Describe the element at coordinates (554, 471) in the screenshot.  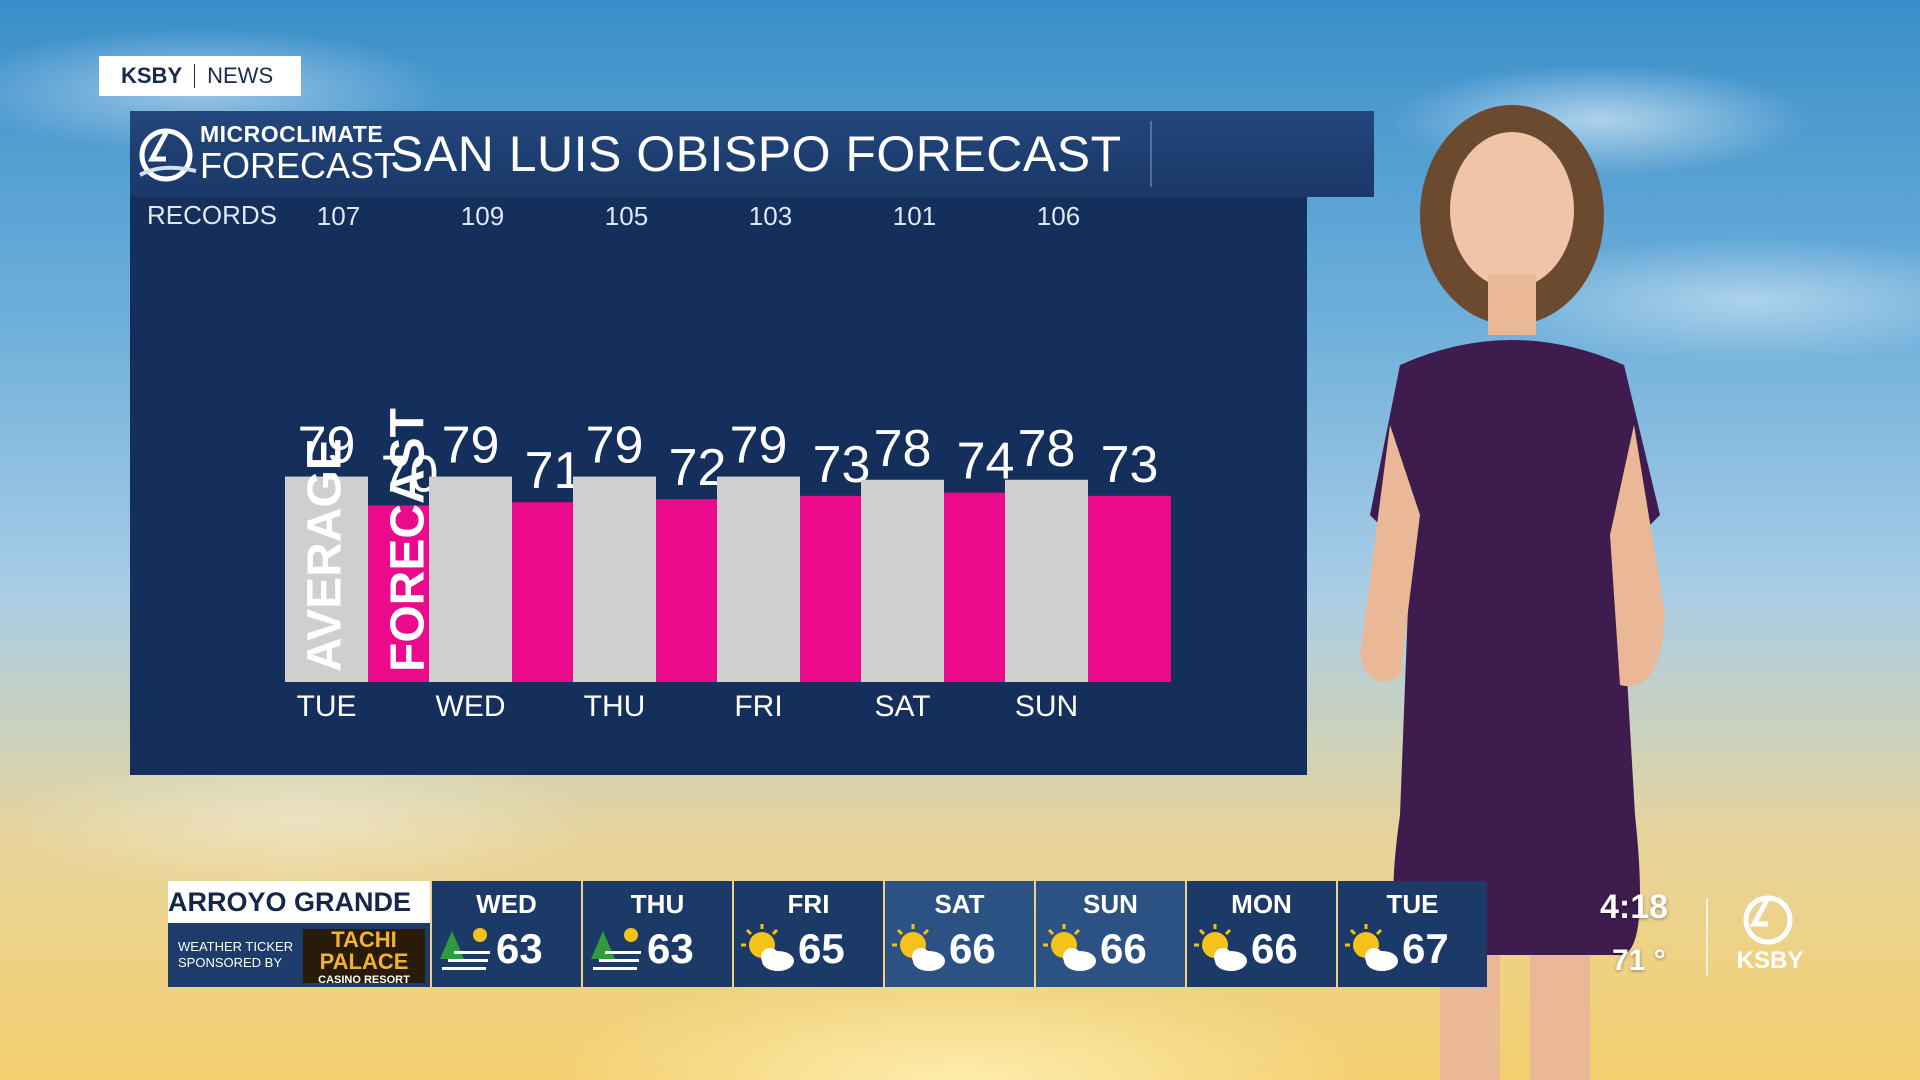
I see `bar-value-label: 71` at that location.